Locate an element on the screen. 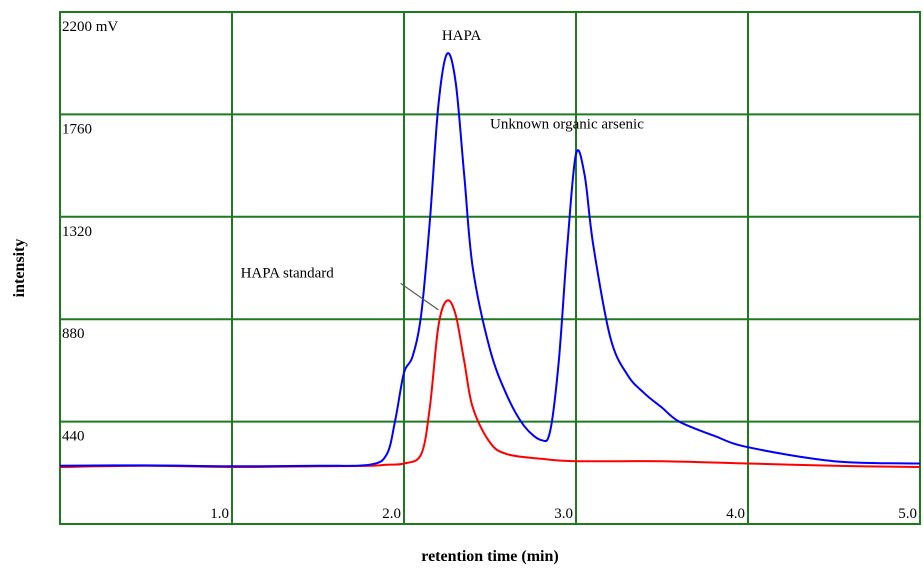  y-axis-title: intensity is located at coordinates (19, 268).